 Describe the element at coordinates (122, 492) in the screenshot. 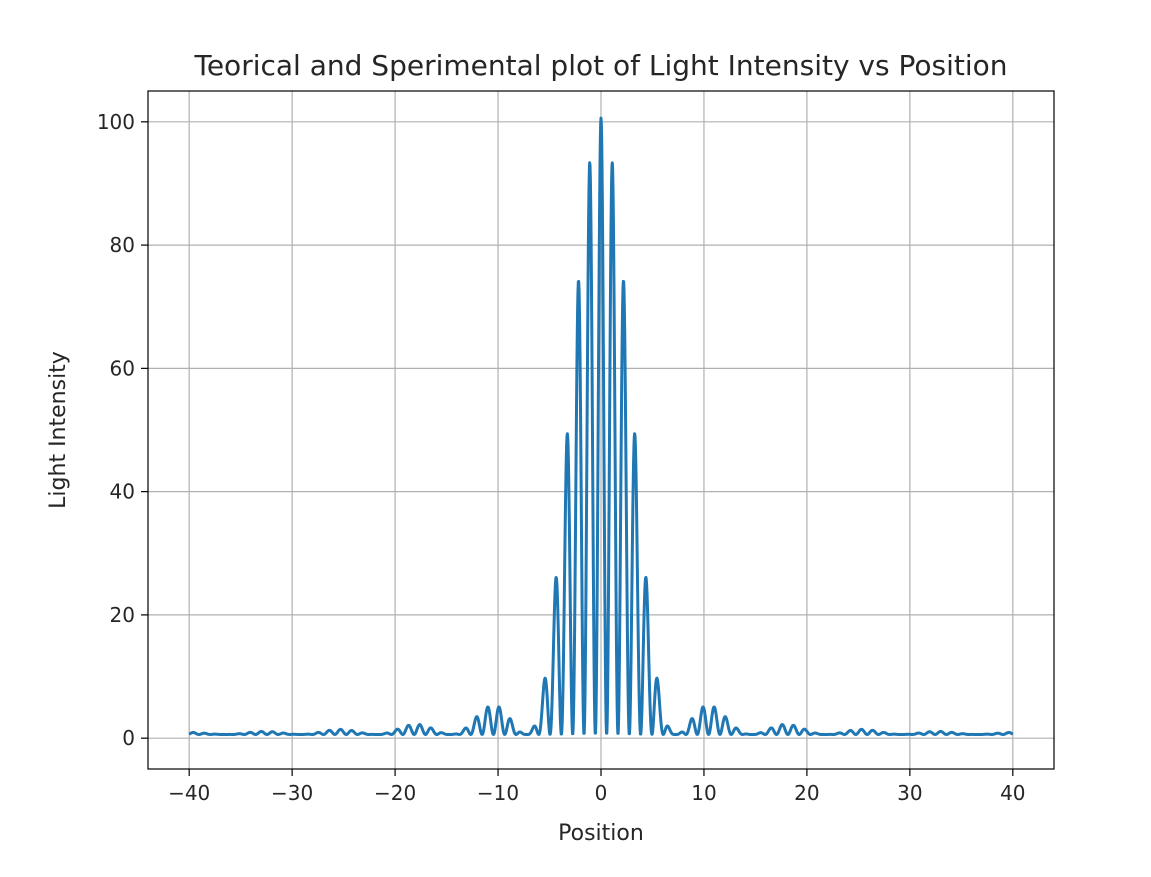

I see `y-tick-label: 40` at that location.